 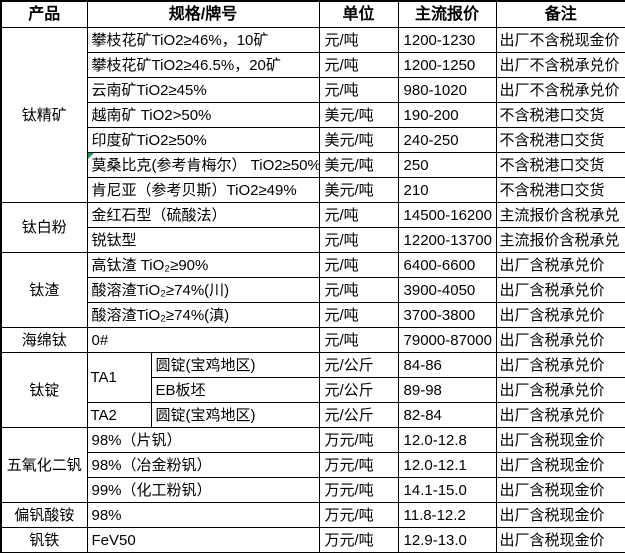 I want to click on table-row: 98%（冶金粉钒） 万元/吨 12.0-12.1 出厂含税现金价, so click(x=313, y=465).